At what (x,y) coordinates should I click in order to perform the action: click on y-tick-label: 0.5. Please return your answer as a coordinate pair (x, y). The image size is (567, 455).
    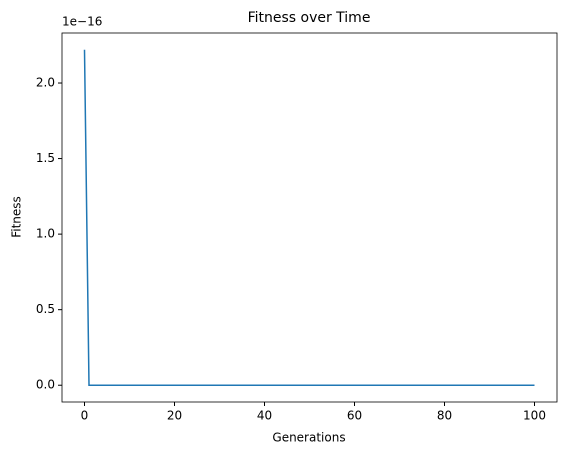
    Looking at the image, I should click on (45, 309).